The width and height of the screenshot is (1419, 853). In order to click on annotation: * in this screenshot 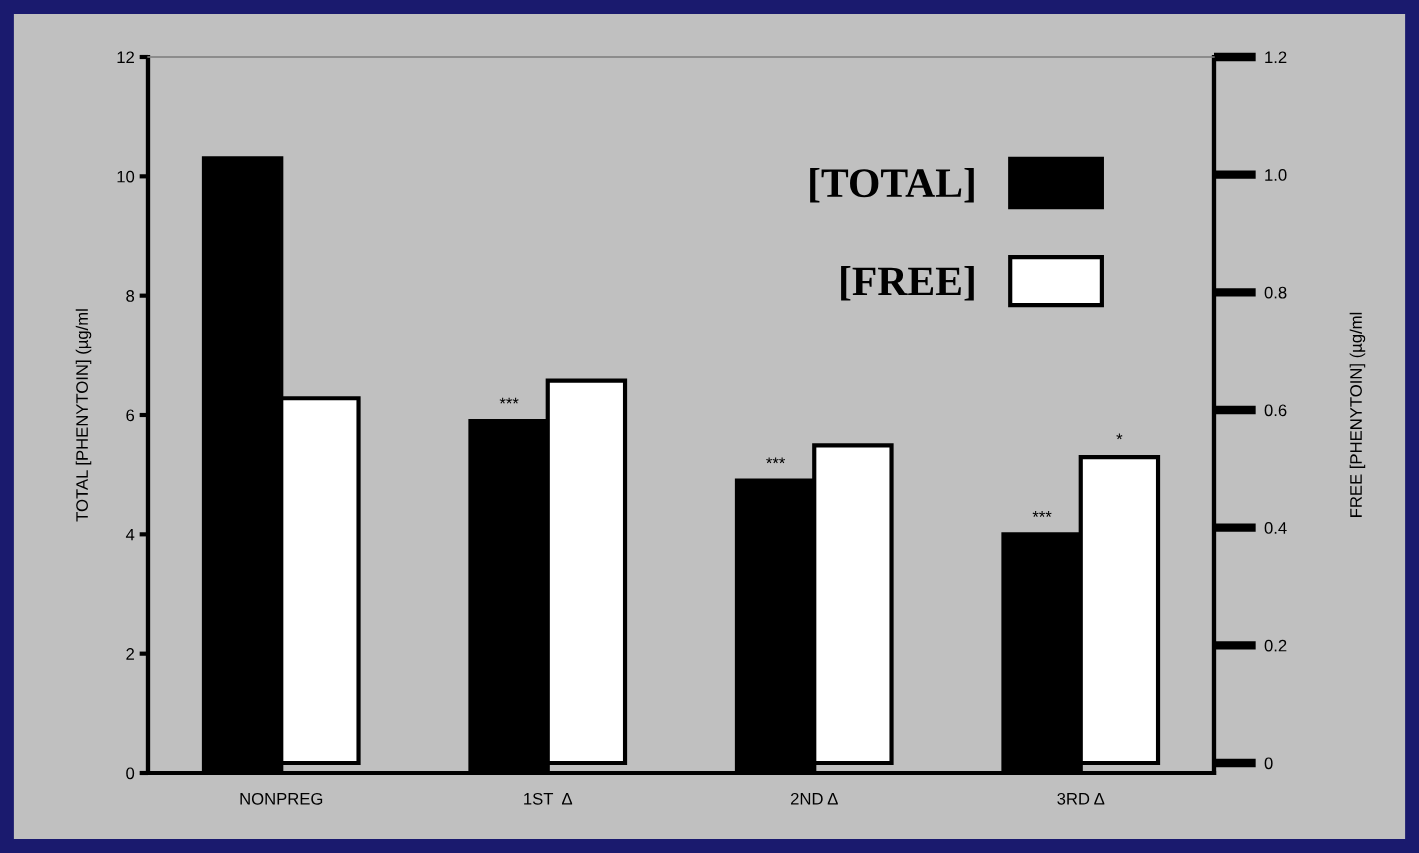, I will do `click(1119, 436)`.